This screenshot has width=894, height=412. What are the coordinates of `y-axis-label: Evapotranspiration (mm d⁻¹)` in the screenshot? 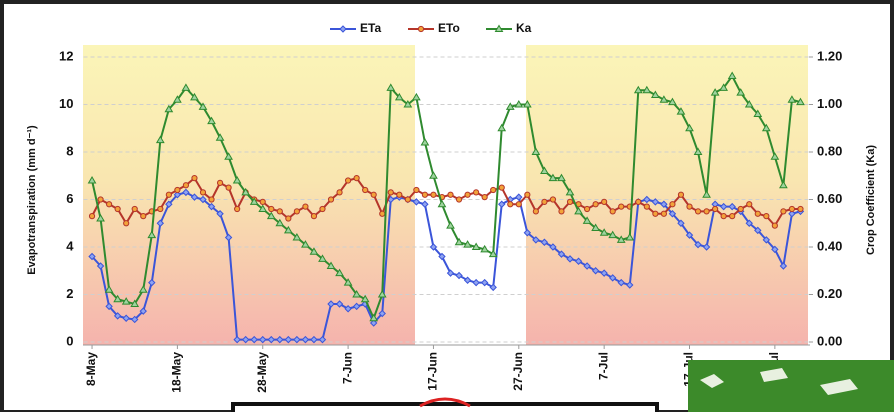 It's located at (32, 200).